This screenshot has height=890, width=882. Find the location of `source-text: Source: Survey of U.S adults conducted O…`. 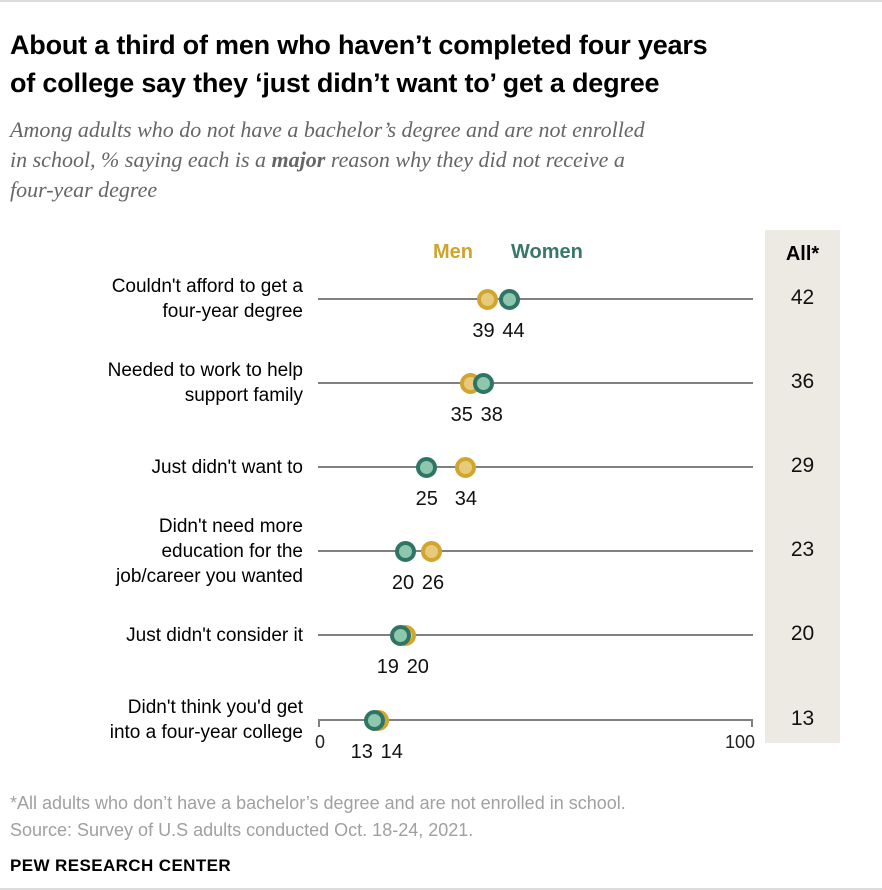

source-text: Source: Survey of U.S adults conducted O… is located at coordinates (242, 830).